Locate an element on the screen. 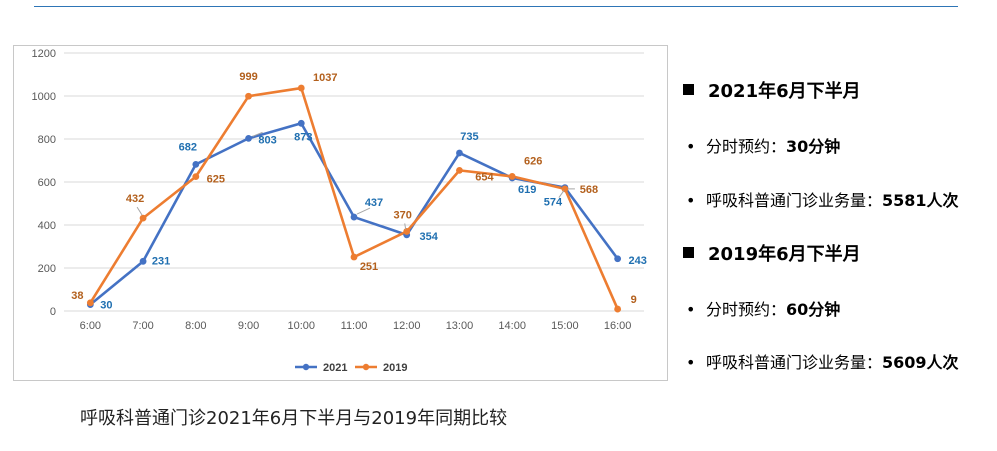  legend-marker-2019 is located at coordinates (366, 367).